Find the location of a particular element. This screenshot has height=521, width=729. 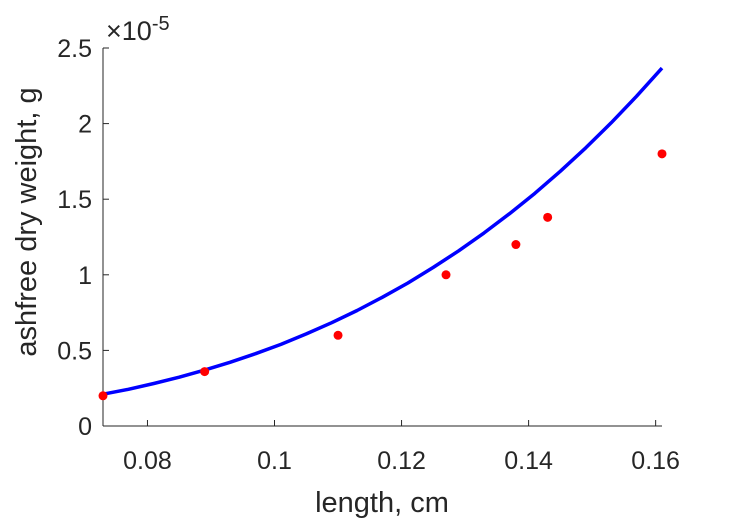

y-tick-label: 2 is located at coordinates (85, 125).